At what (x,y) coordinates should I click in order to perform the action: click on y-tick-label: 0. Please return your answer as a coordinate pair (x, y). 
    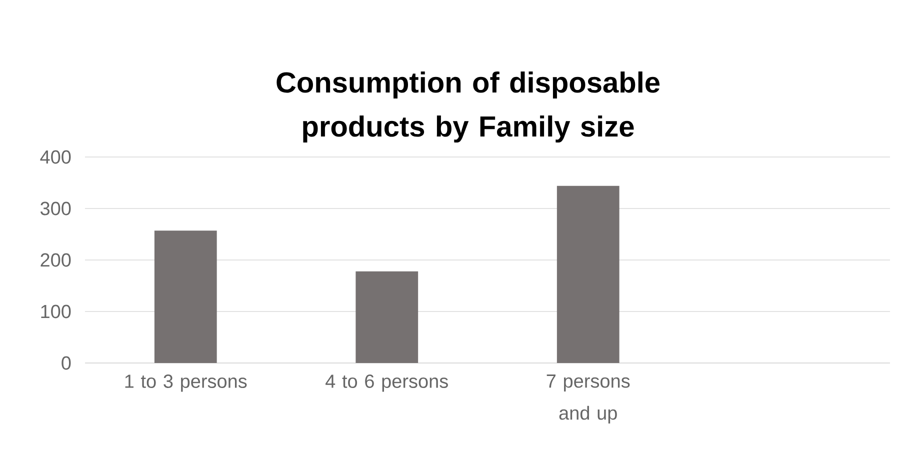
    Looking at the image, I should click on (66, 363).